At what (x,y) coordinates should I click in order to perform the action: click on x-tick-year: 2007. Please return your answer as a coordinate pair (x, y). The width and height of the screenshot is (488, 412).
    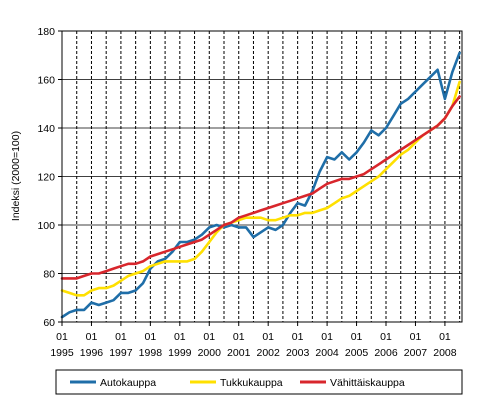
    Looking at the image, I should click on (416, 353).